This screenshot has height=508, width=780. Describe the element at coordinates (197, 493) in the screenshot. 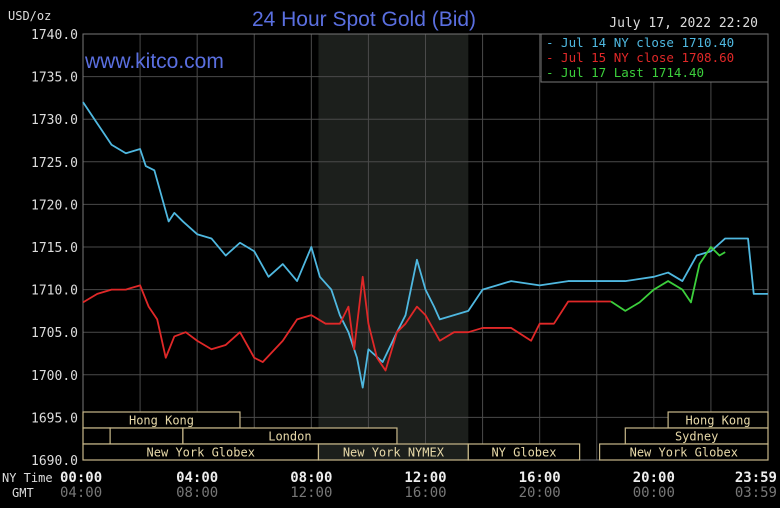

I see `x-tick-gmt: 08:00` at that location.